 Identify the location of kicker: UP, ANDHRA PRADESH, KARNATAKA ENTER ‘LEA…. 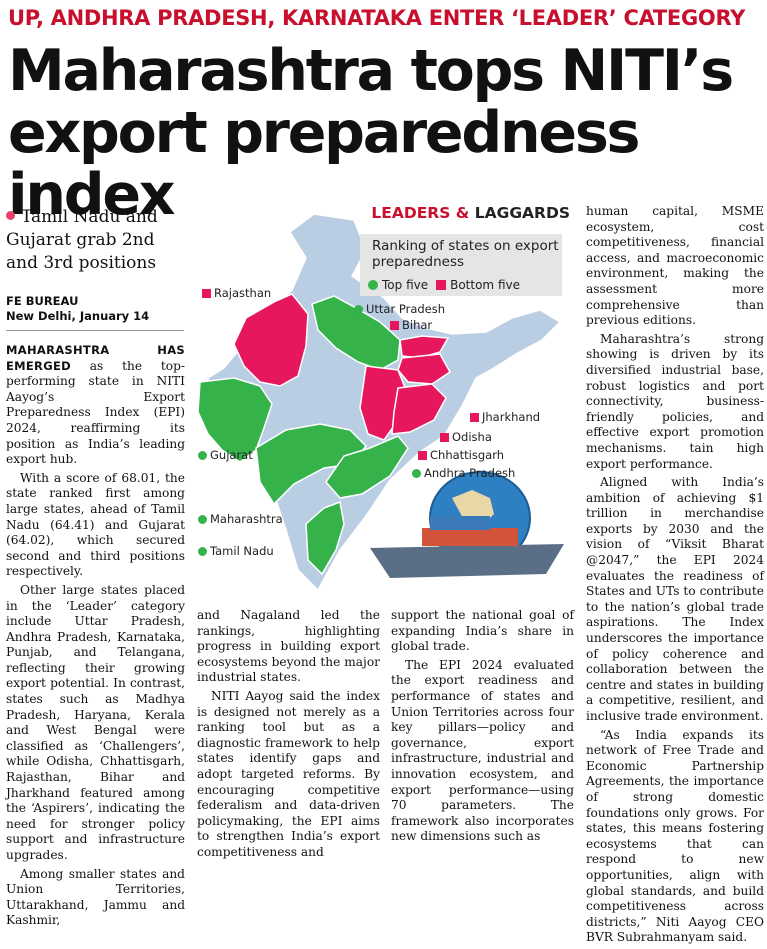
(377, 18).